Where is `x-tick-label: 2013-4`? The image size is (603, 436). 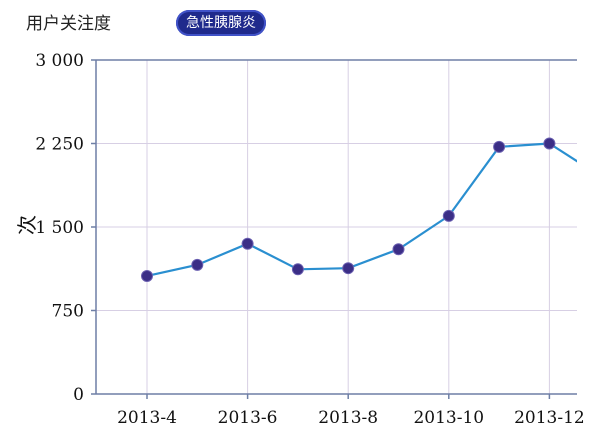
x-tick-label: 2013-4 is located at coordinates (147, 418).